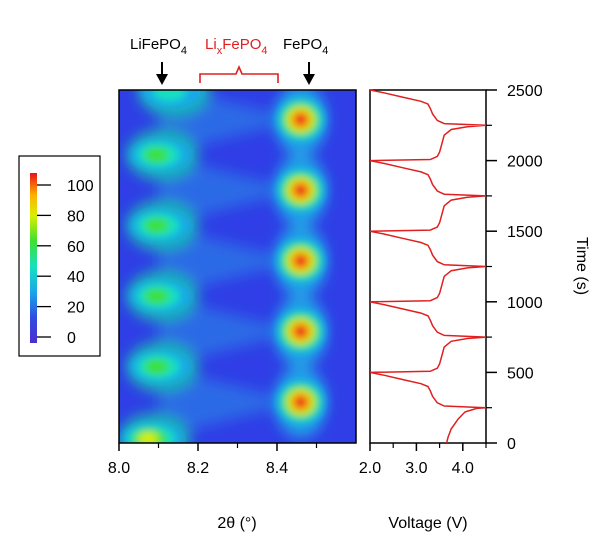  What do you see at coordinates (463, 468) in the screenshot?
I see `voltage-x-tick-label: 4.0` at bounding box center [463, 468].